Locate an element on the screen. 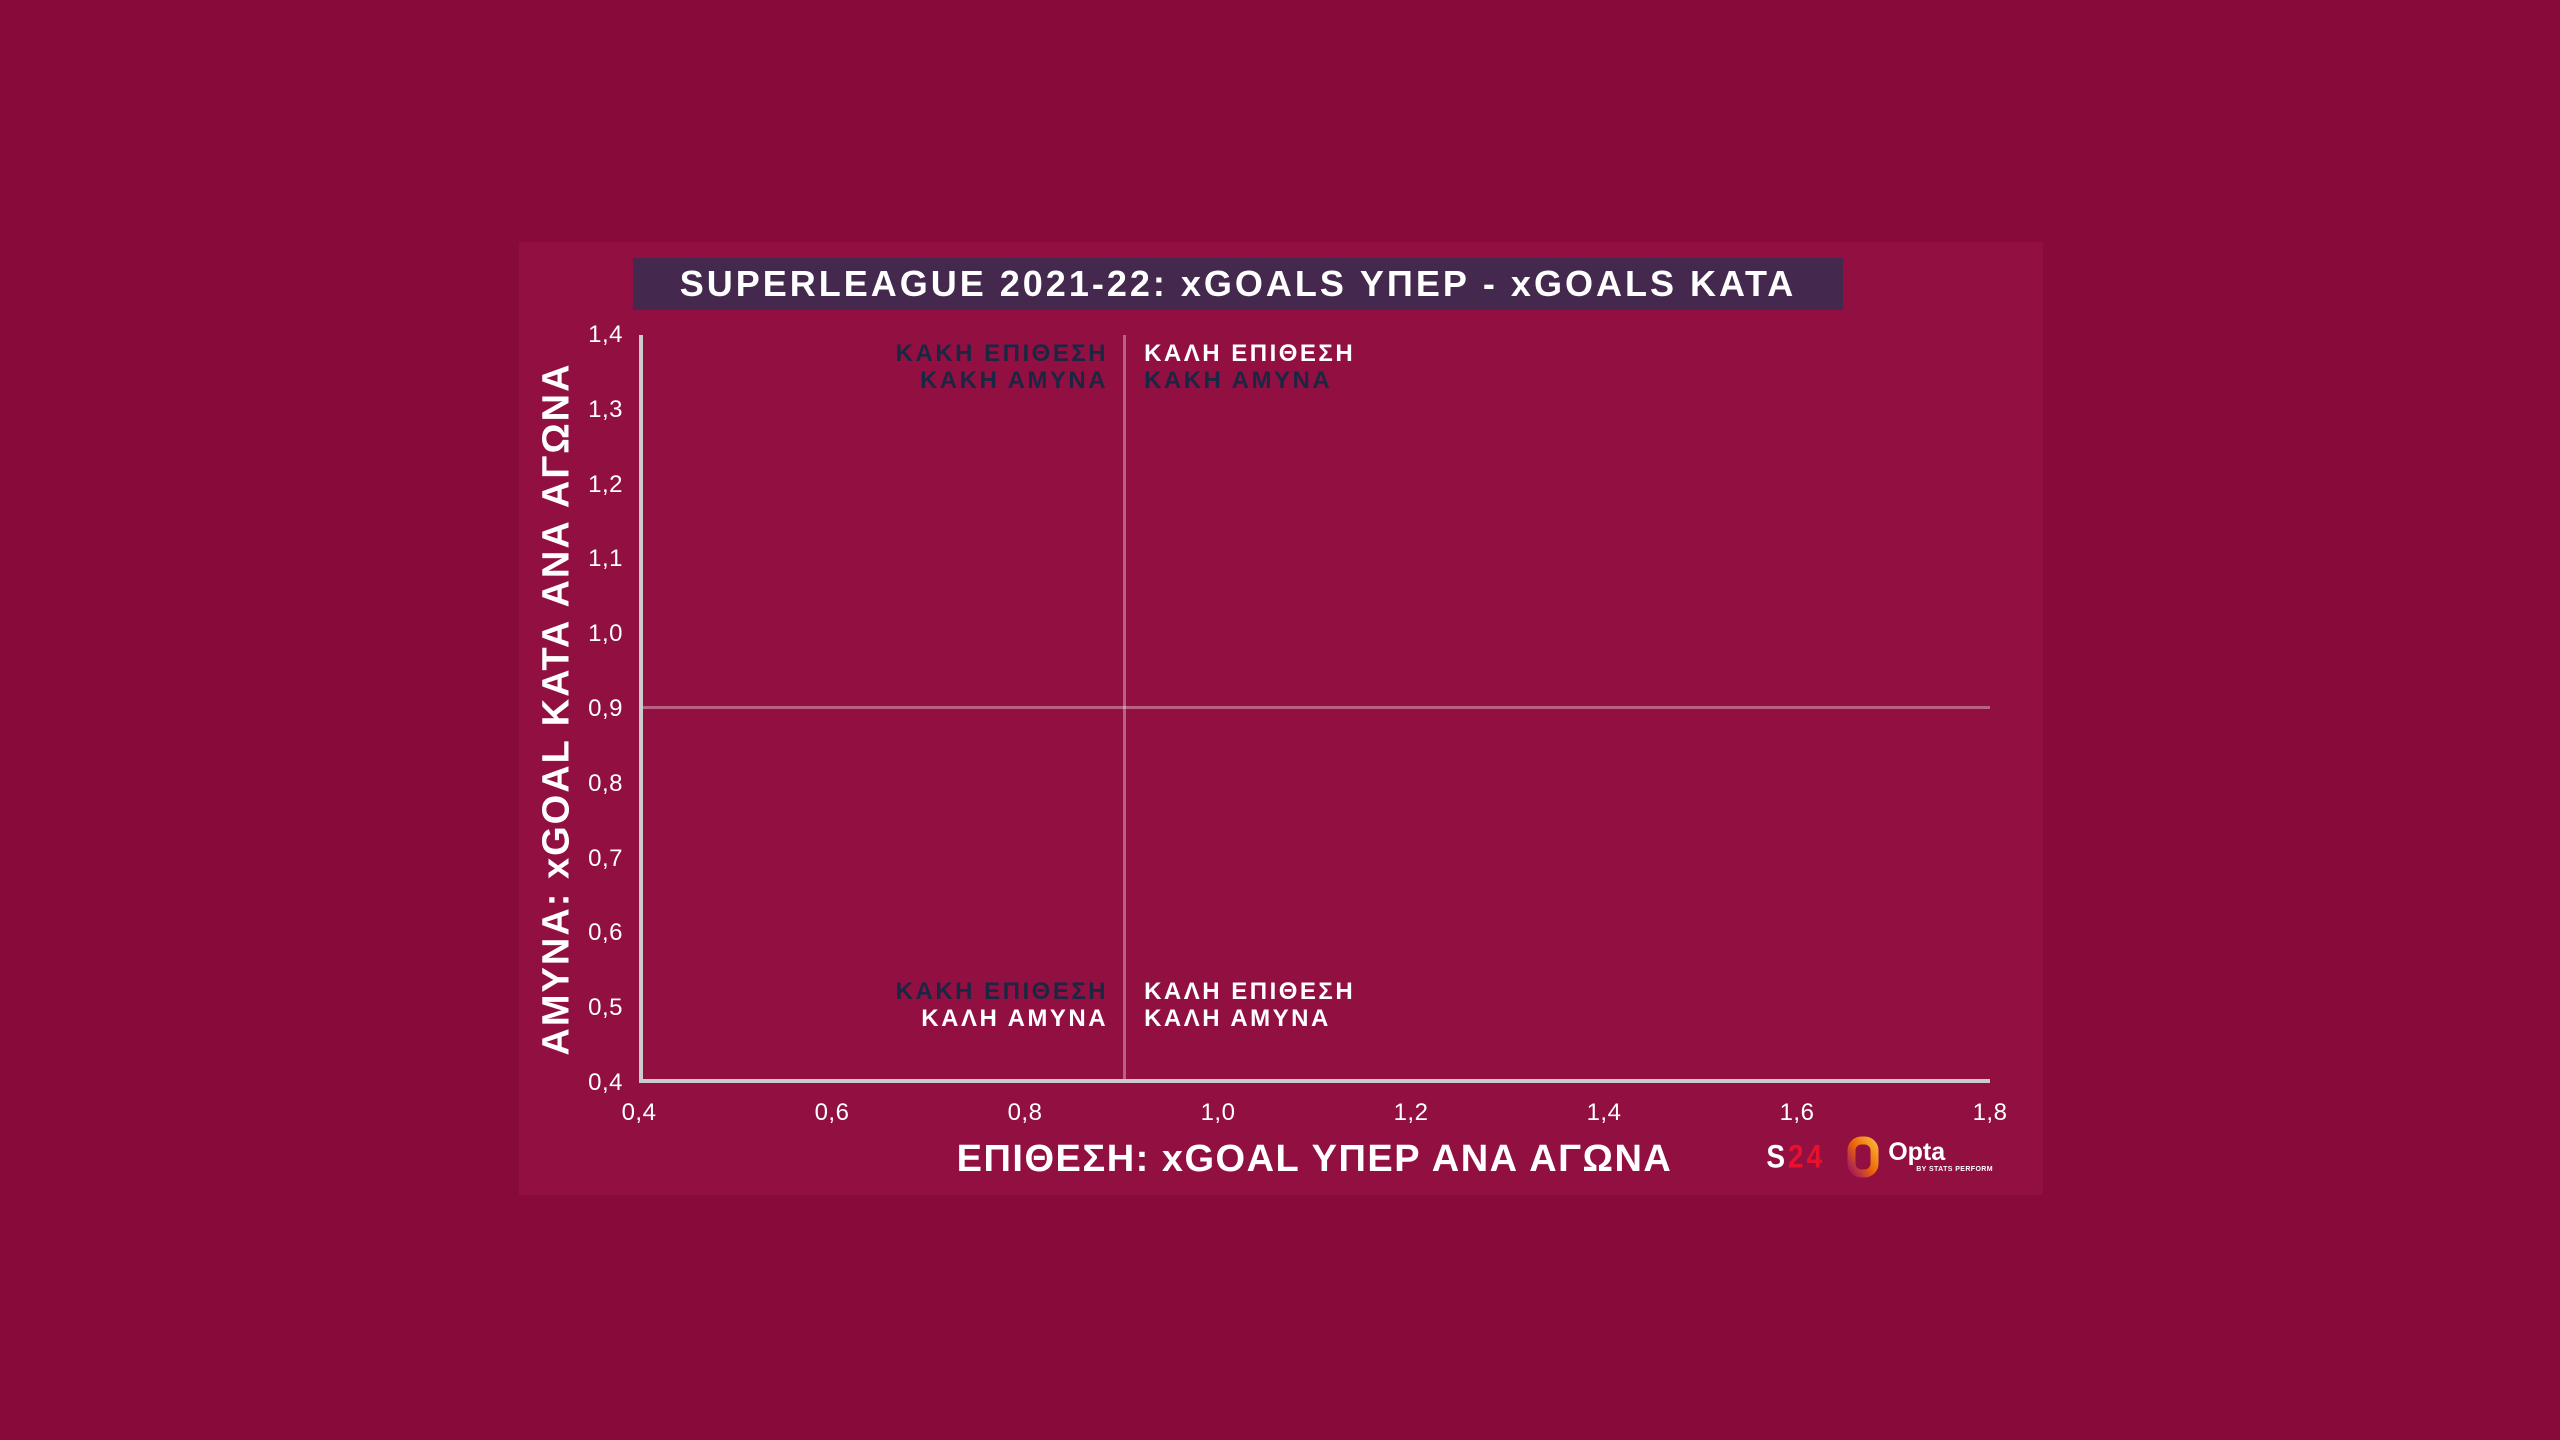  quadrant-label-bottom-left: ΚΑΚΗ ΕΠΙΘΕΣΗ ΚΑΛΗ ΑΜΥΝΑ is located at coordinates (1002, 1004).